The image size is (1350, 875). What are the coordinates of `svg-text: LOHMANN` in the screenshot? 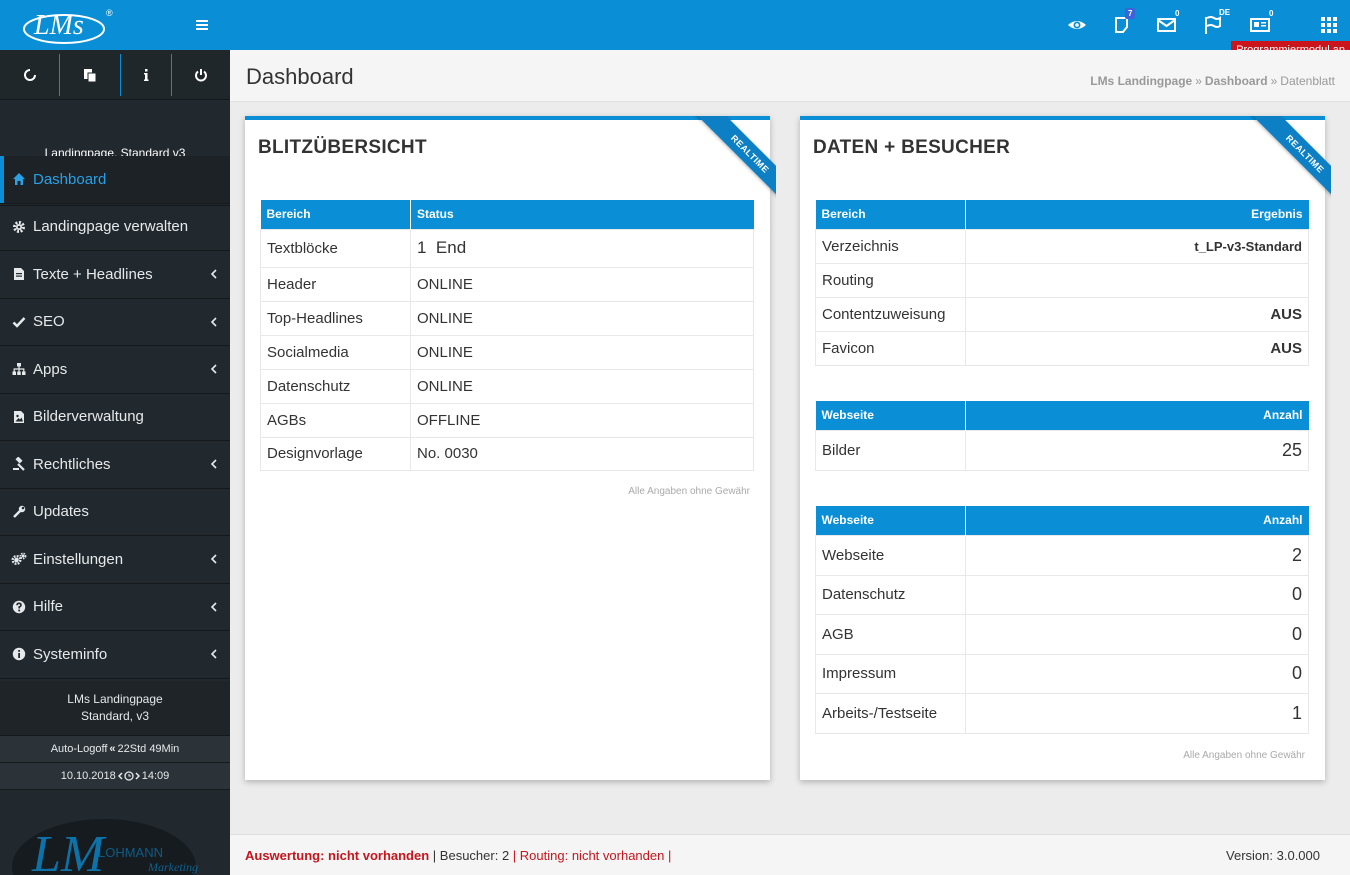 It's located at (130, 852).